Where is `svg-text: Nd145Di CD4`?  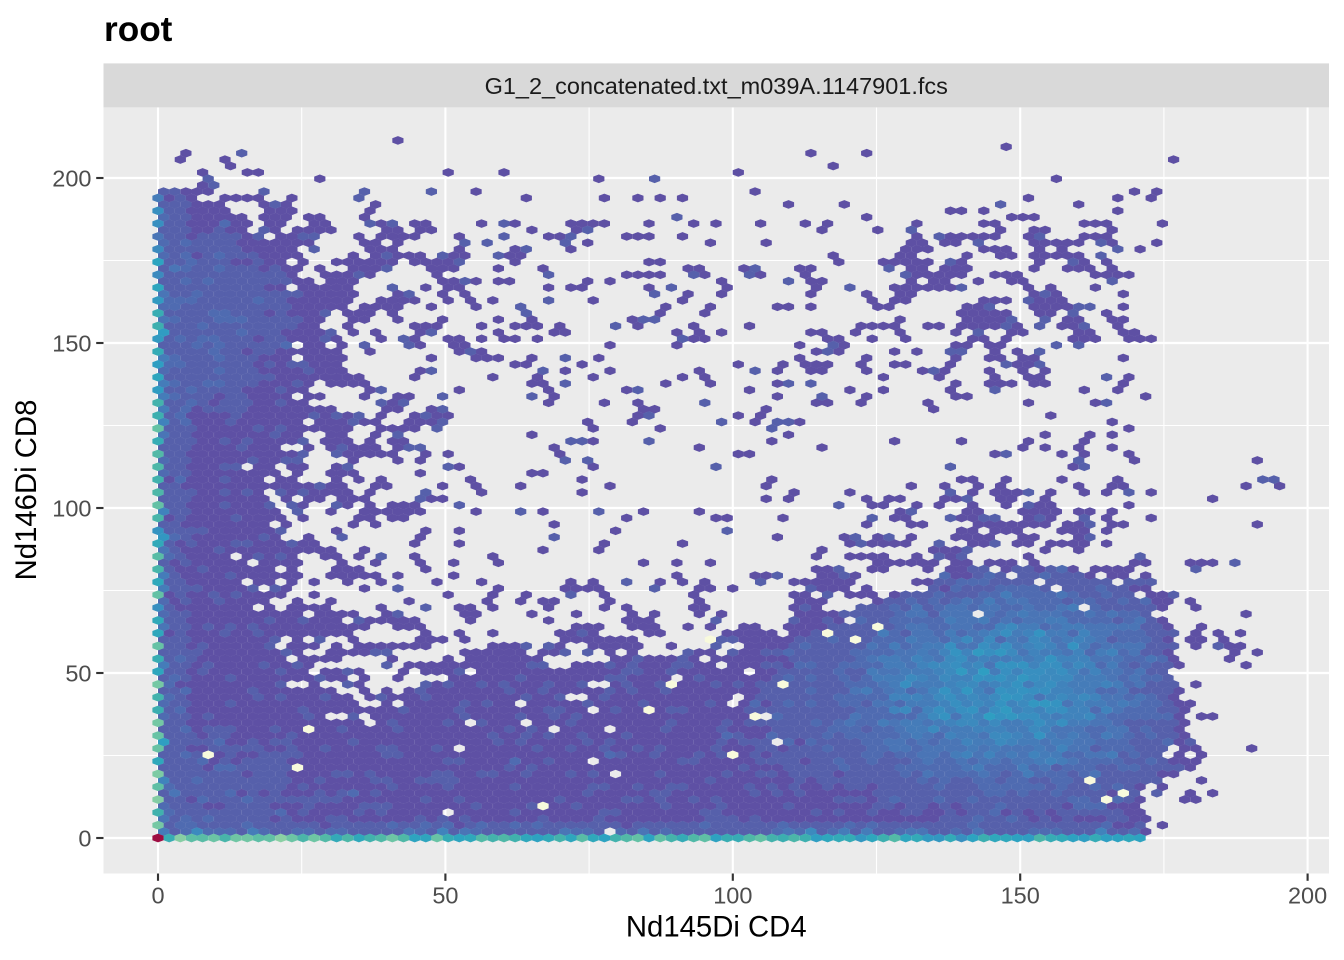
svg-text: Nd145Di CD4 is located at coordinates (716, 927).